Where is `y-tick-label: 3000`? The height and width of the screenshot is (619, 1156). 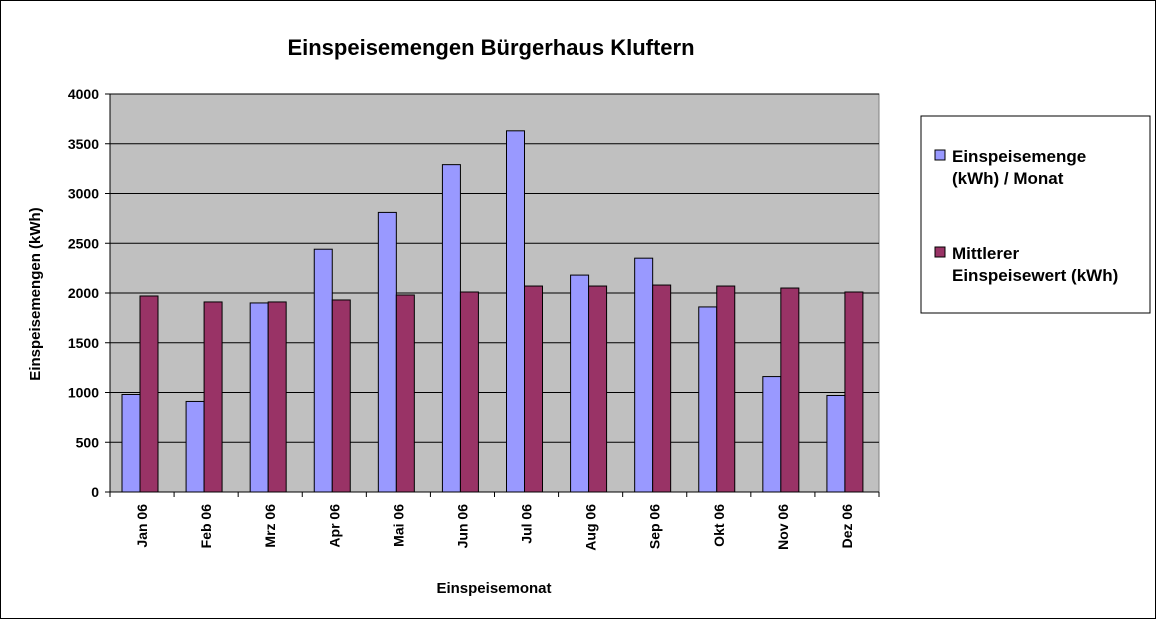 y-tick-label: 3000 is located at coordinates (83, 194).